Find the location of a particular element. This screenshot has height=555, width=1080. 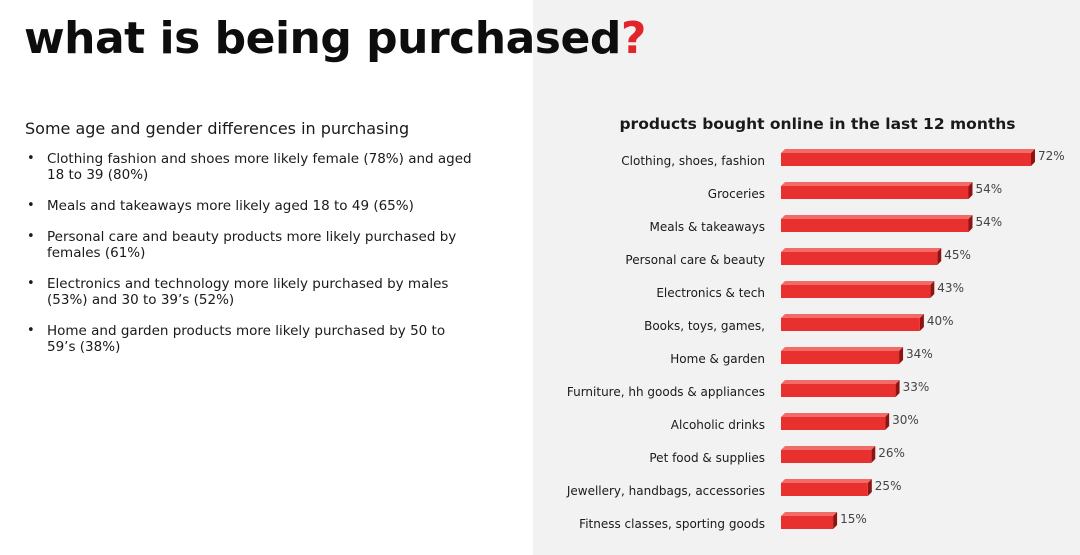

category-label: Furniture, hh goods & appliances is located at coordinates (666, 392).